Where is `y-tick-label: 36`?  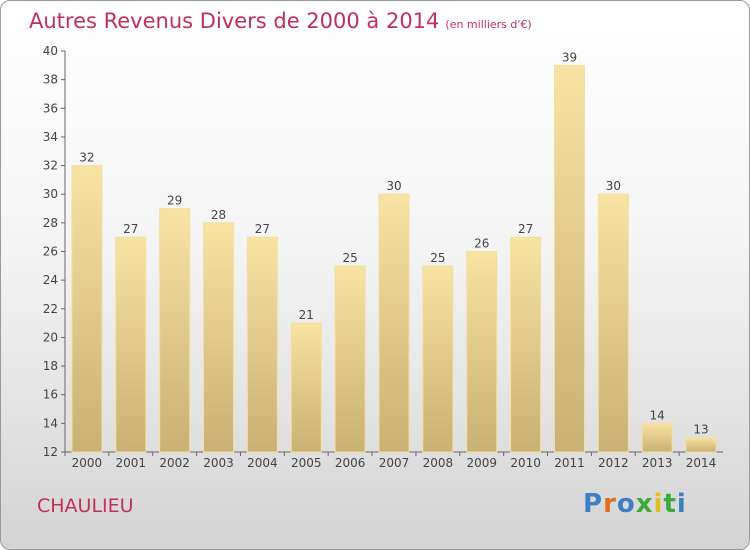 y-tick-label: 36 is located at coordinates (50, 108).